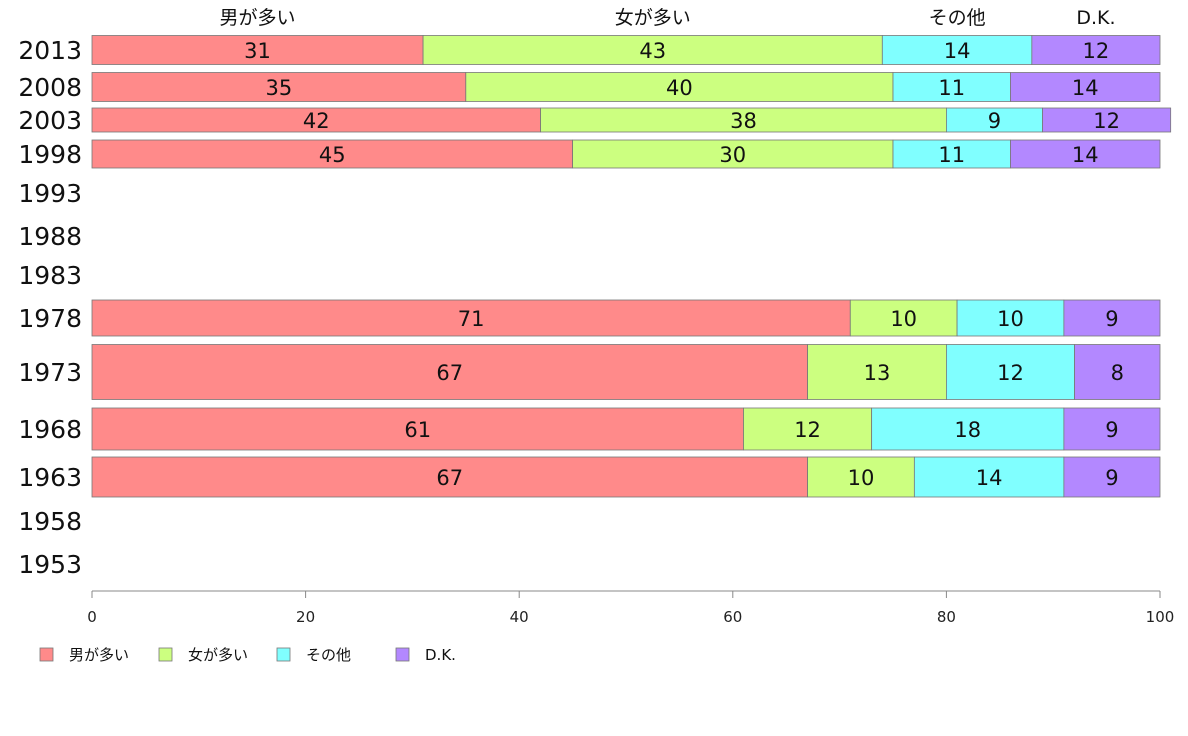  I want to click on data-label-1968-series-0: 61, so click(417, 430).